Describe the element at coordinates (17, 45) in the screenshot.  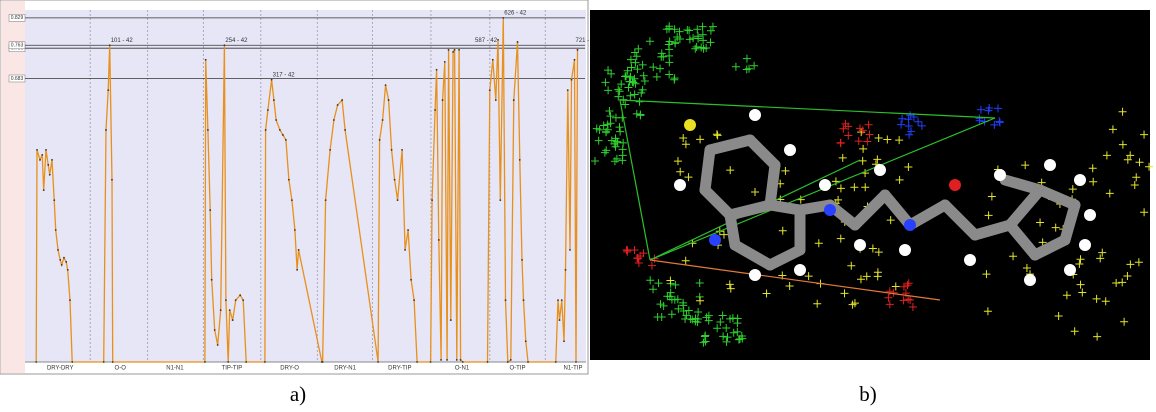
I see `tick-box` at that location.